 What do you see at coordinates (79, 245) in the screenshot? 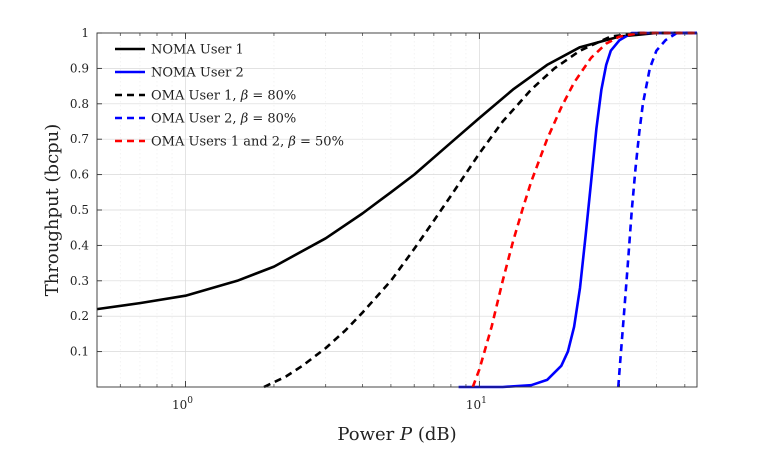
I see `y-tick-label: 0.4` at bounding box center [79, 245].